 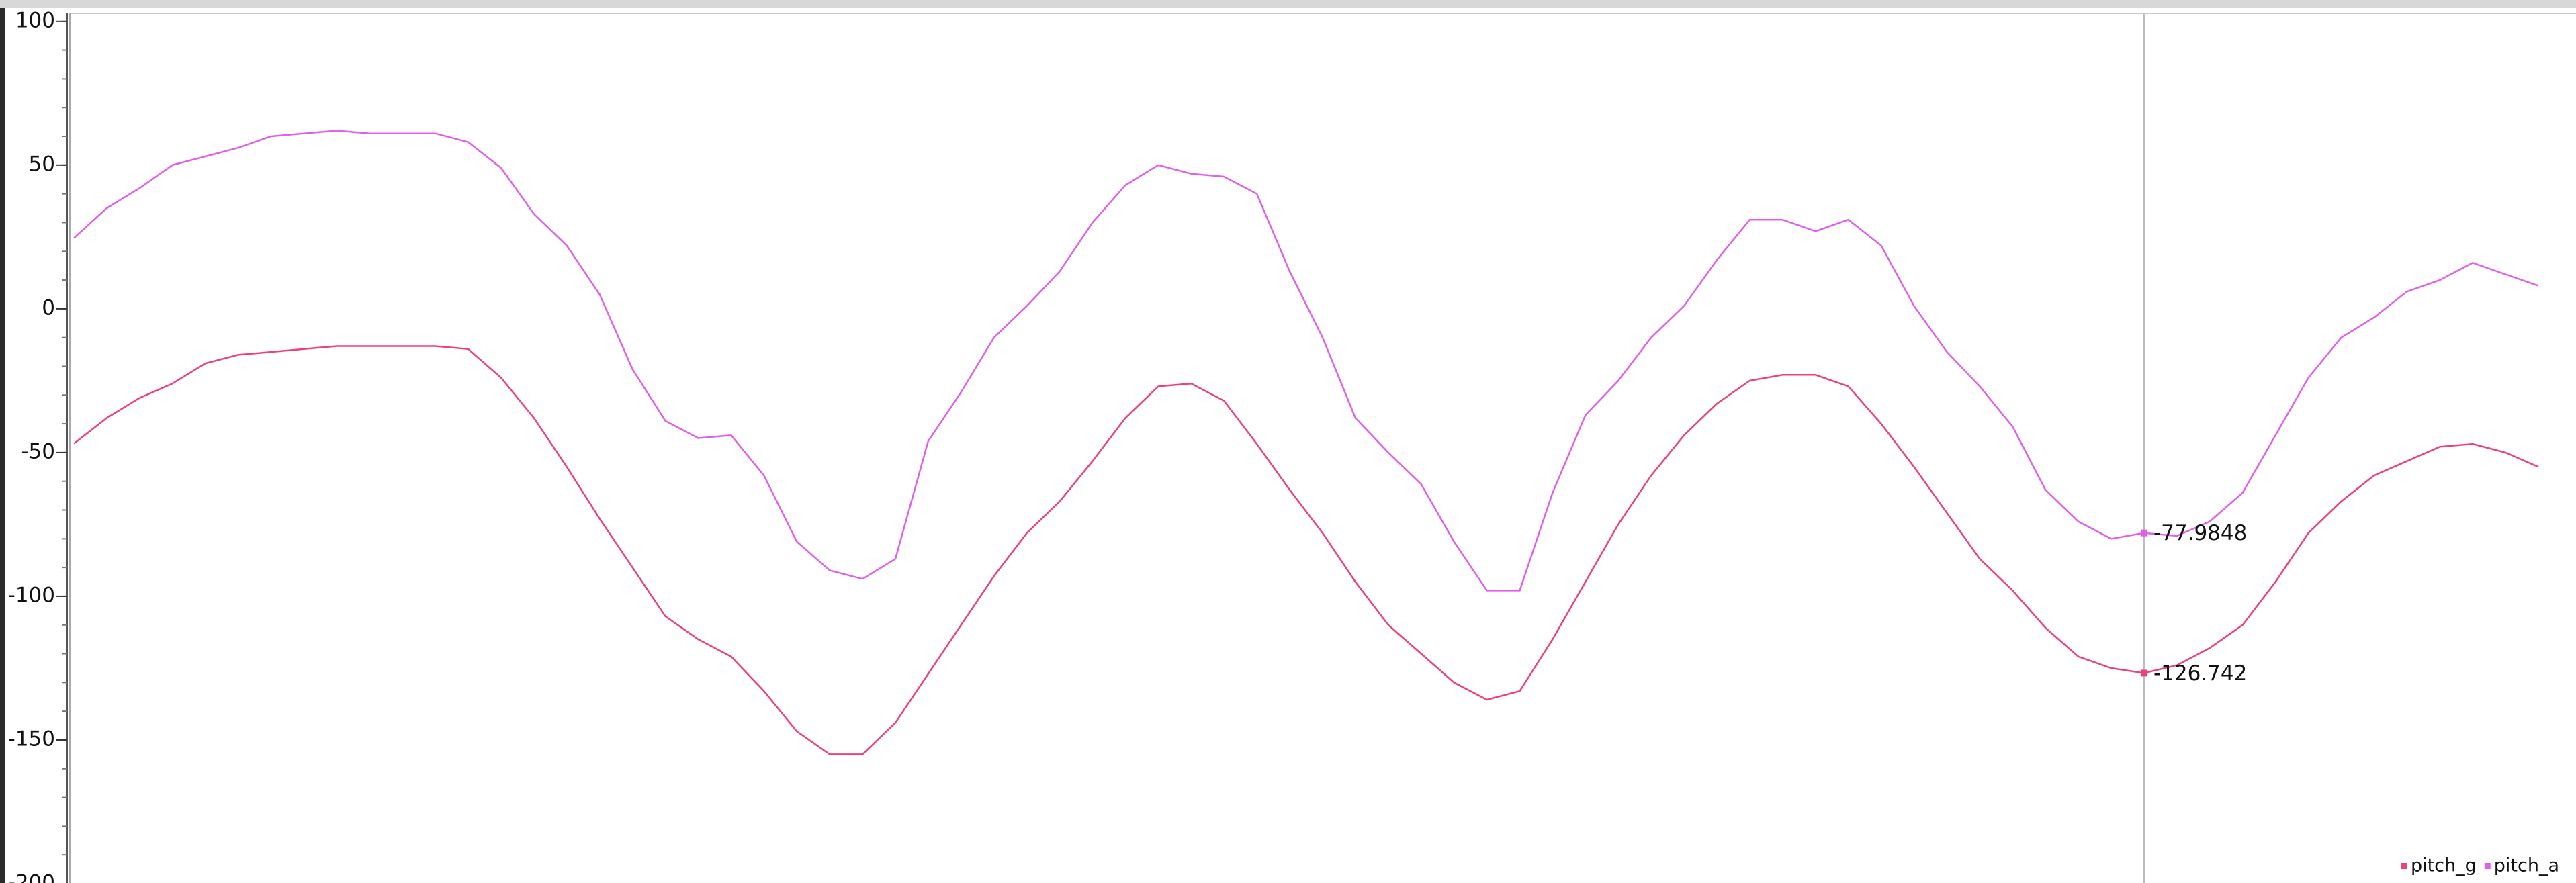 What do you see at coordinates (32, 595) in the screenshot?
I see `y-tick-label: -100` at bounding box center [32, 595].